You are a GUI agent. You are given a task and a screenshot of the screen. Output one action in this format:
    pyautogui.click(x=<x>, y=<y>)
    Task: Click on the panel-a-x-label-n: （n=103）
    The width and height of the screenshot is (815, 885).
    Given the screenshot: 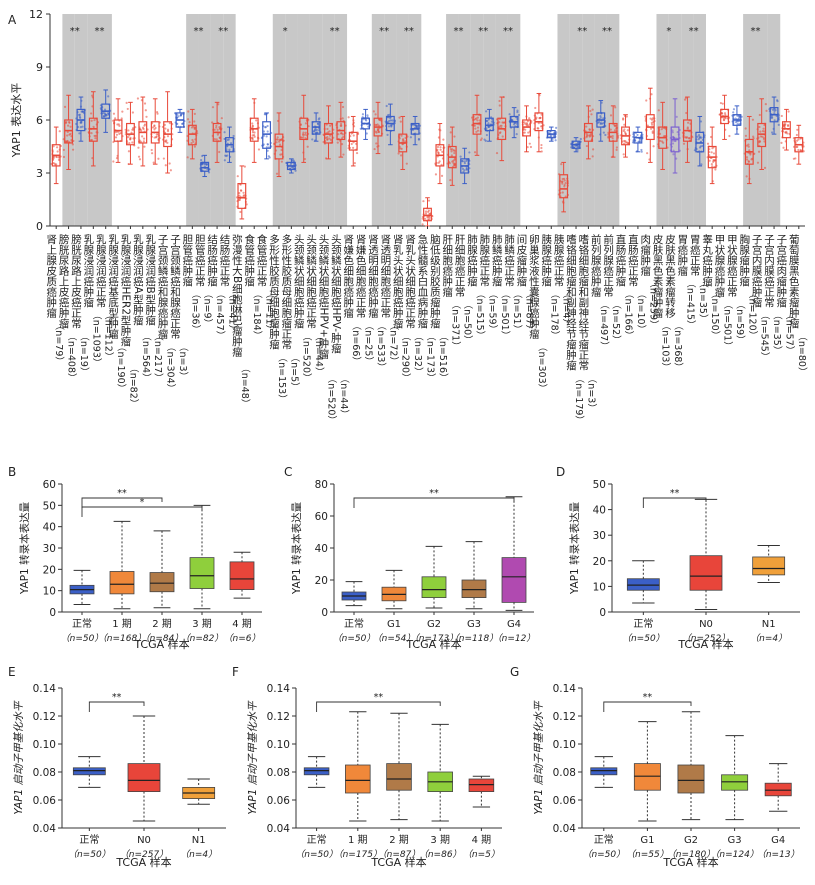 What is the action you would take?
    pyautogui.click(x=666, y=346)
    